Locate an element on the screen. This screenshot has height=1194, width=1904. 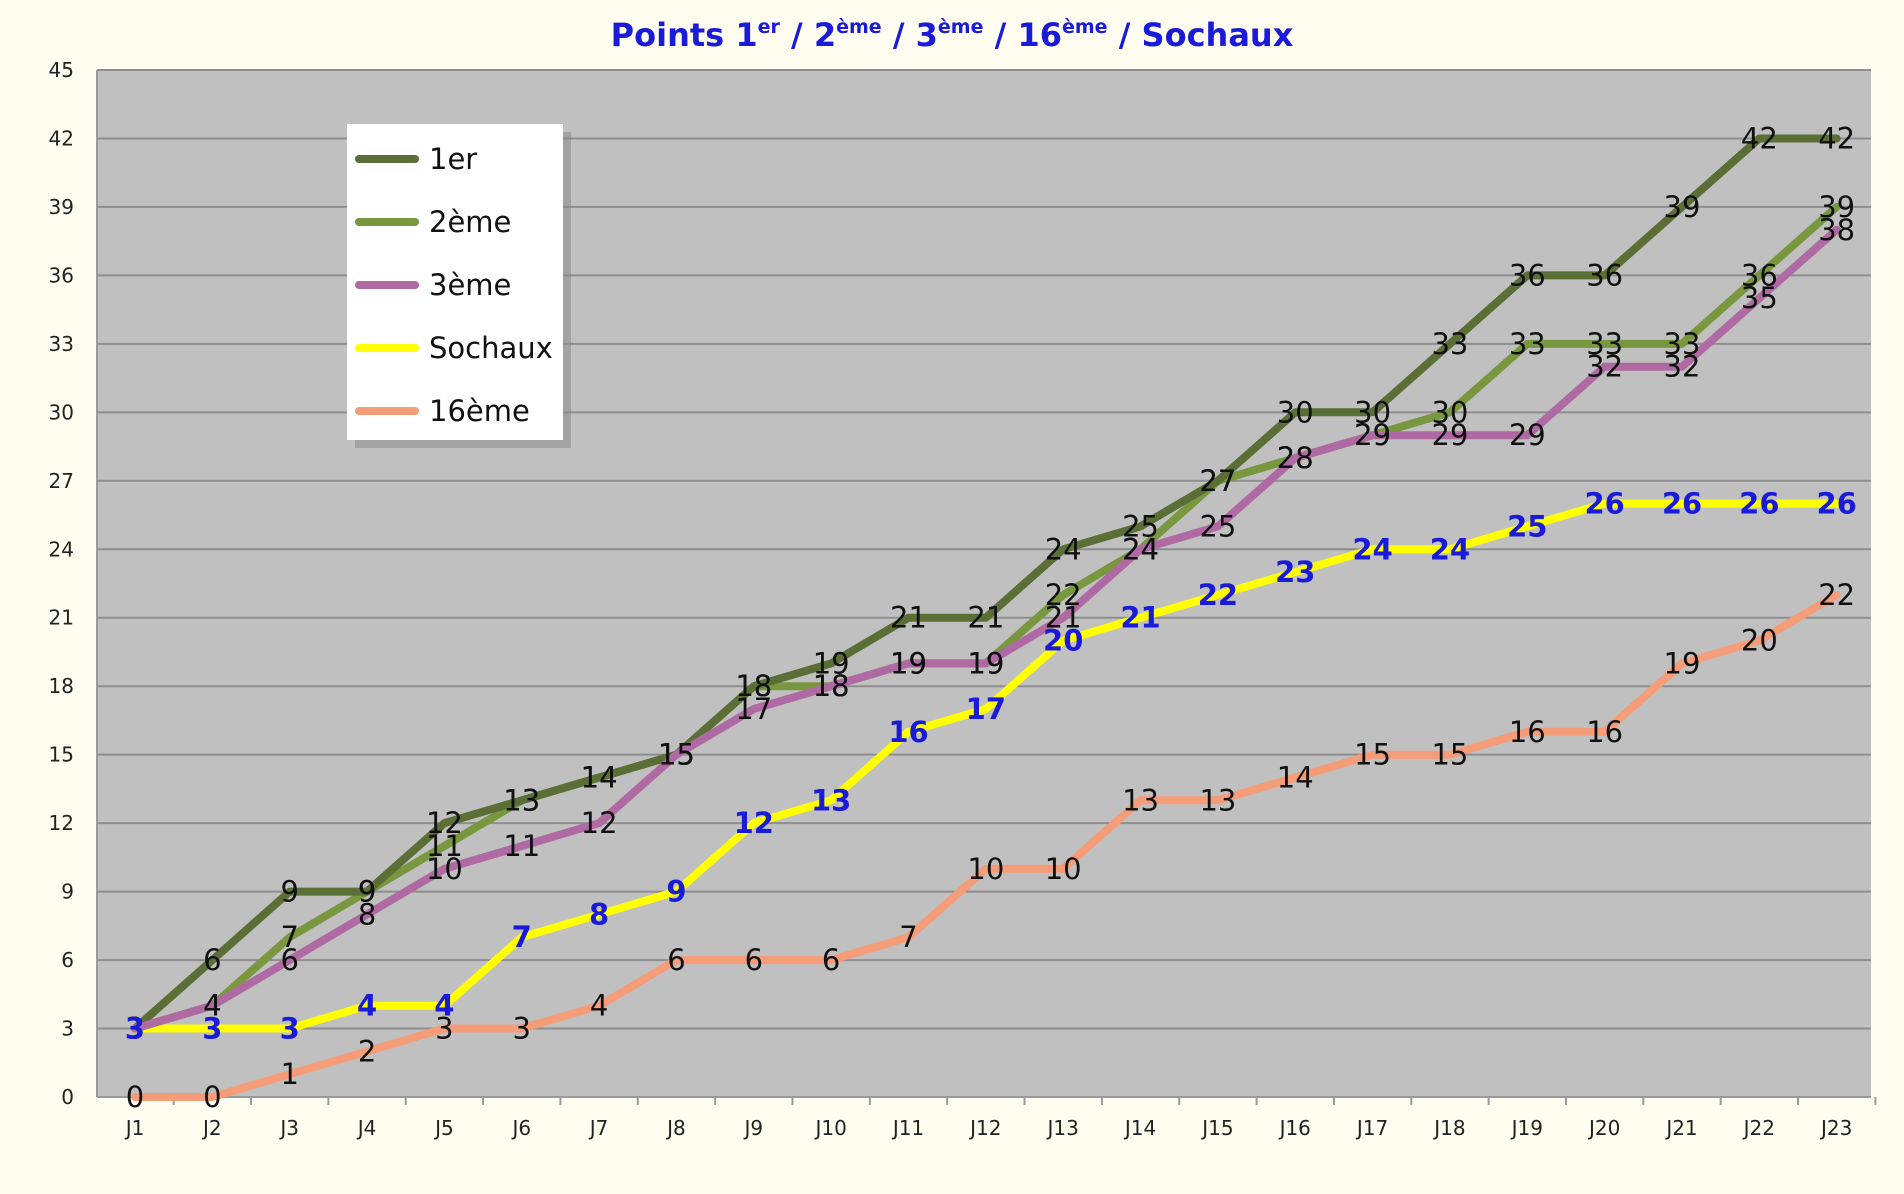
chart-title-part-6: / 16 is located at coordinates (1022, 35).